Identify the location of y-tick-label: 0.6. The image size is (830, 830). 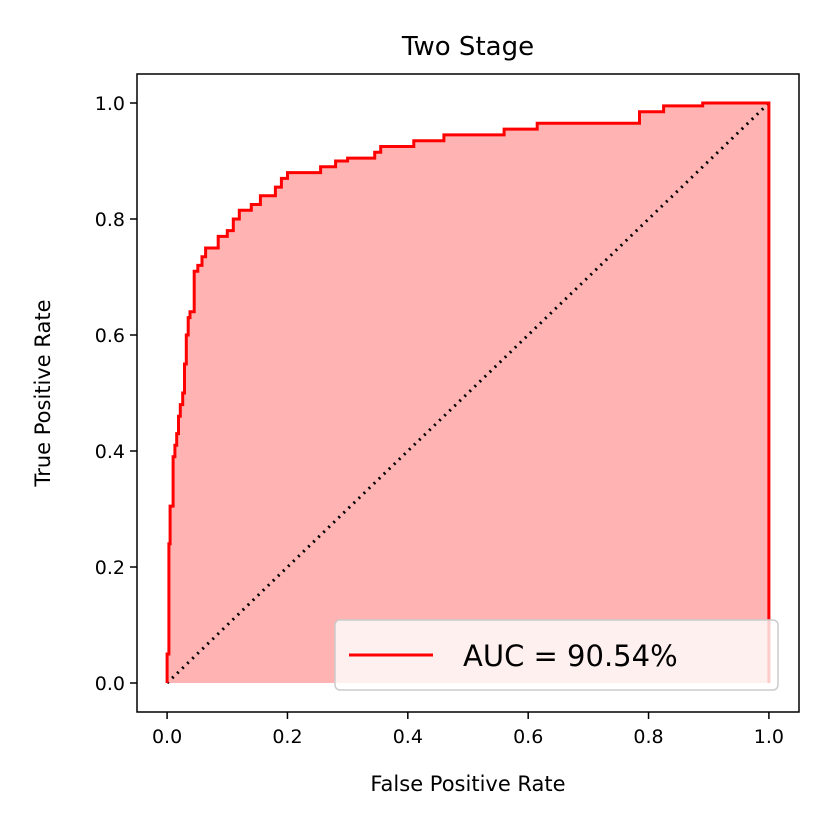
(110, 336).